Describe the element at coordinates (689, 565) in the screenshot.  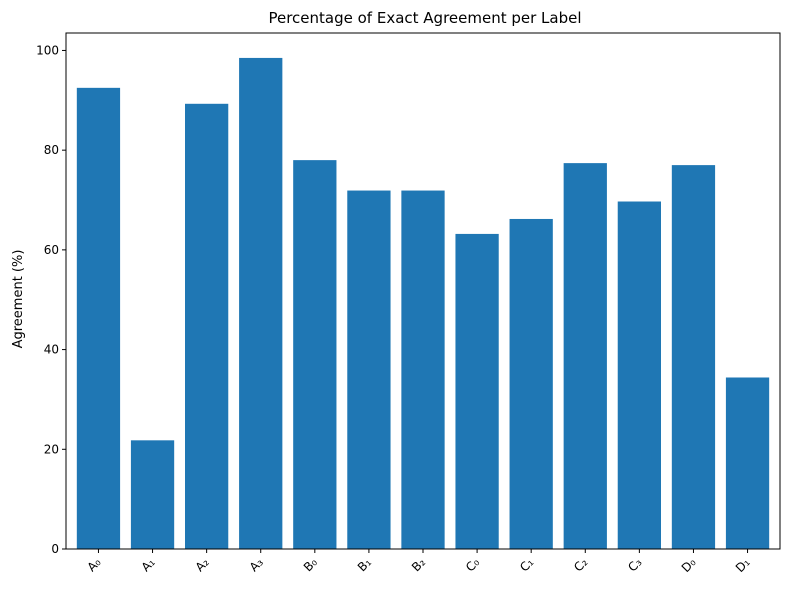
I see `x-tick-label-11: D₀` at that location.